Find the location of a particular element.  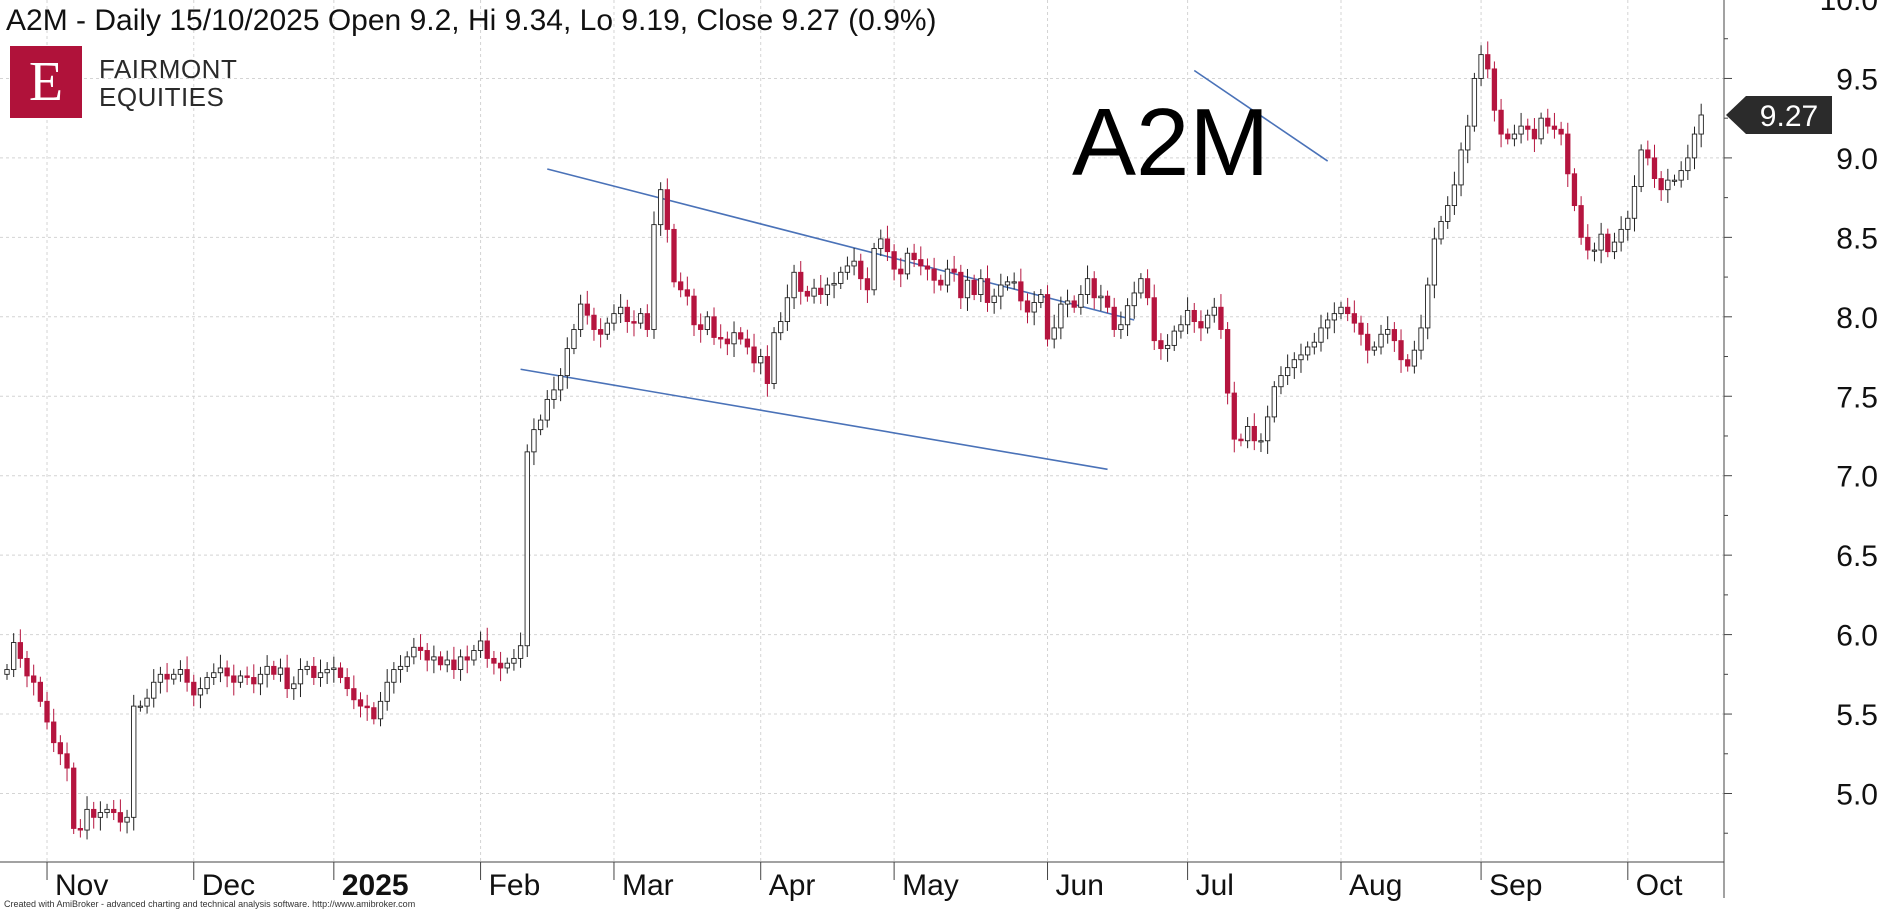

x-tick-label: May is located at coordinates (930, 885).